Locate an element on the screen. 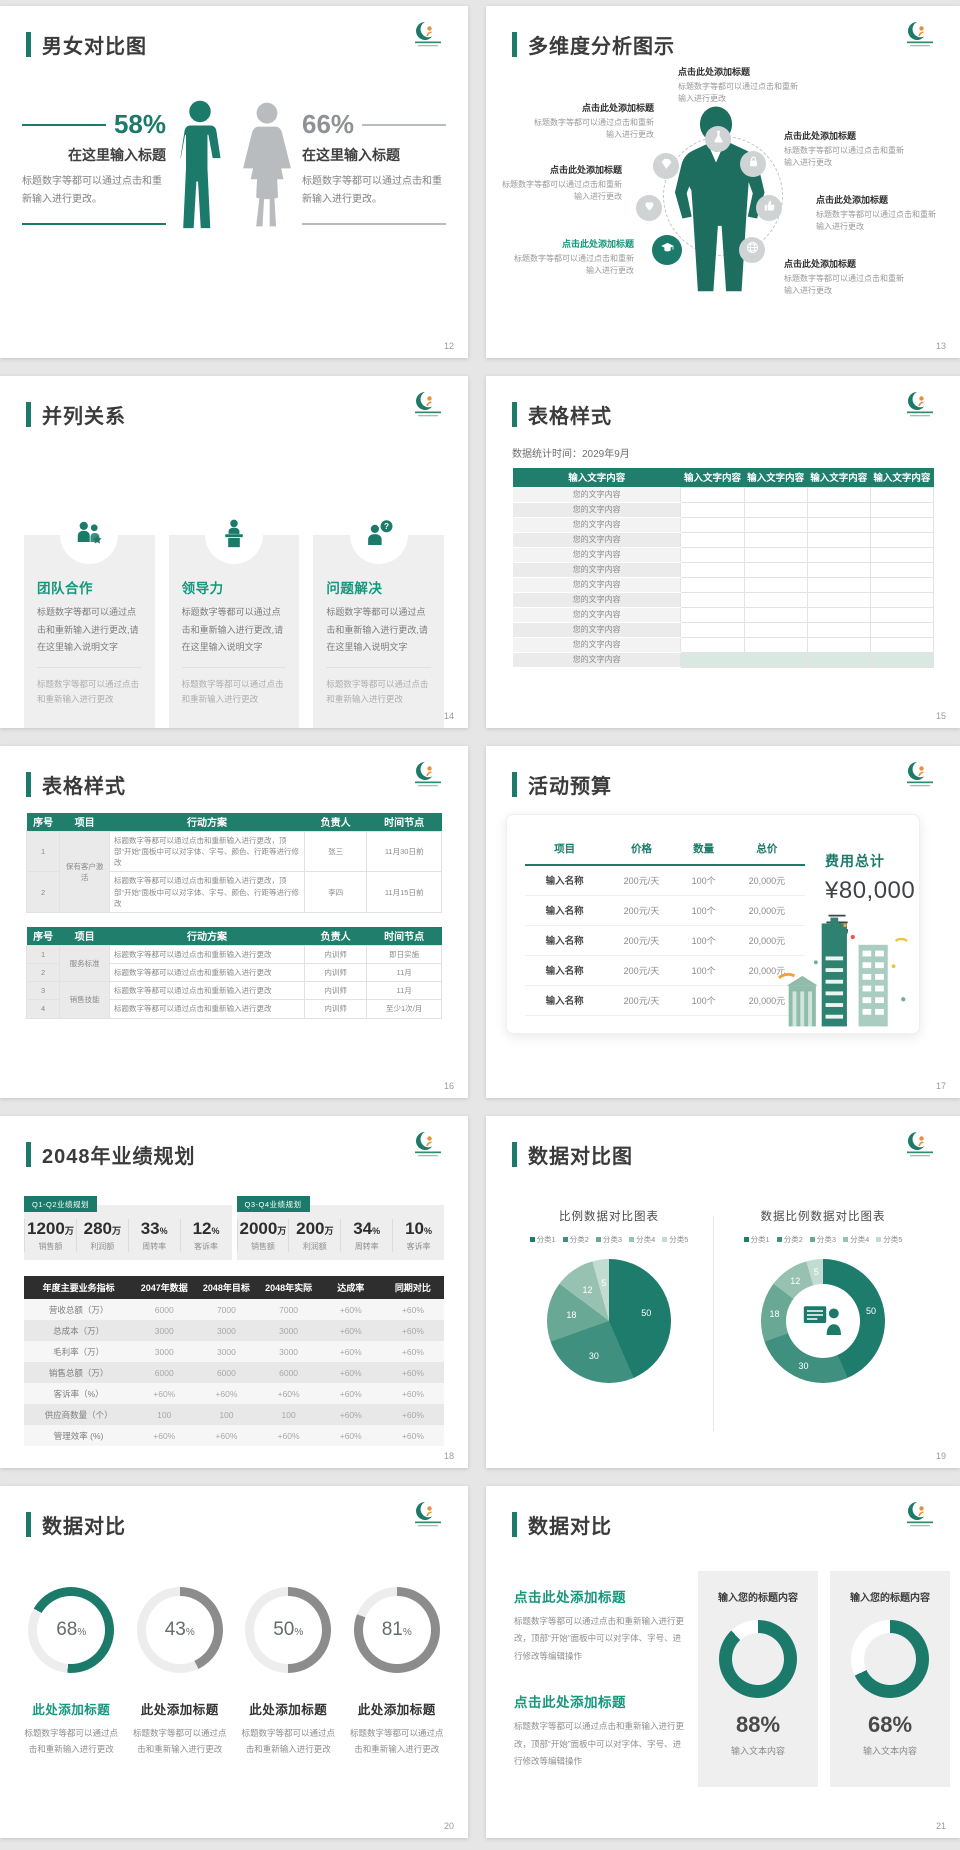 This screenshot has width=960, height=1850. table-row: 输入名称 200元/天 100个 20,000元 is located at coordinates (665, 970).